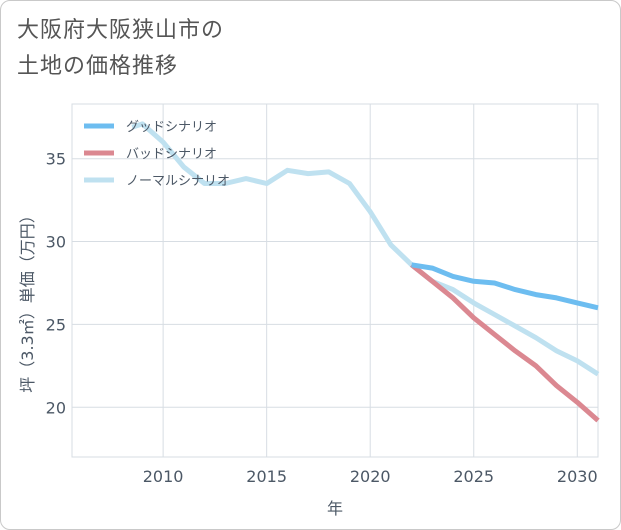 The height and width of the screenshot is (530, 621). I want to click on x-tick-2025: 2025, so click(473, 476).